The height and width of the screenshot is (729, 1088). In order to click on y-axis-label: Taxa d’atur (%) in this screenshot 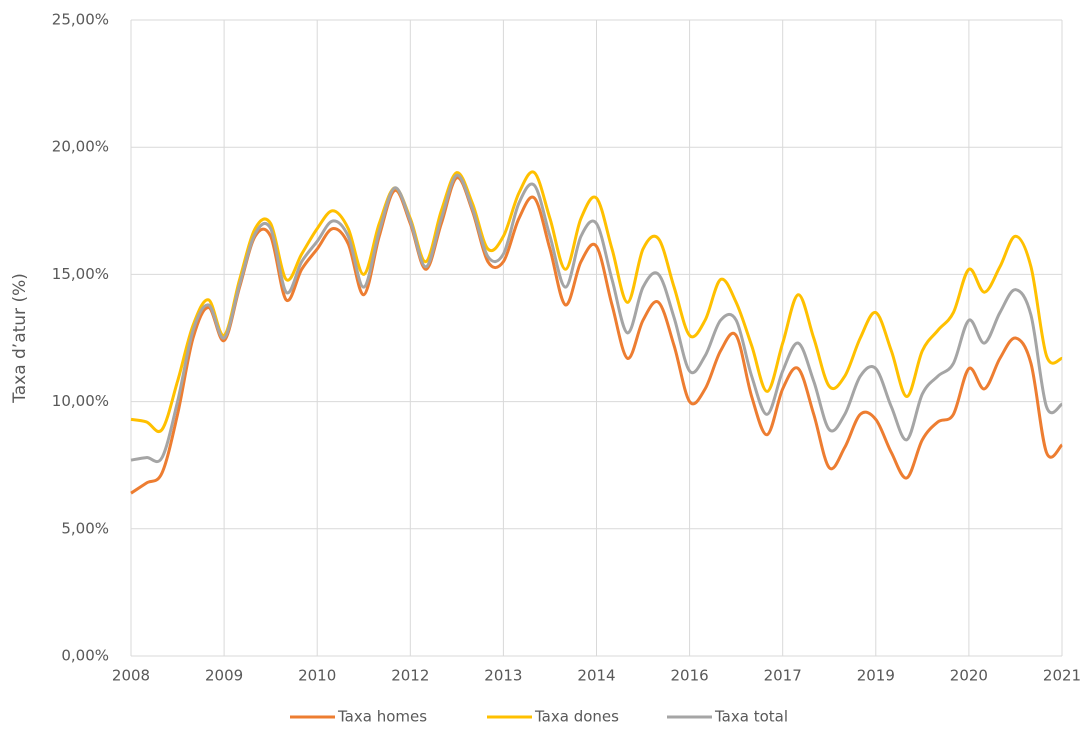, I will do `click(20, 338)`.